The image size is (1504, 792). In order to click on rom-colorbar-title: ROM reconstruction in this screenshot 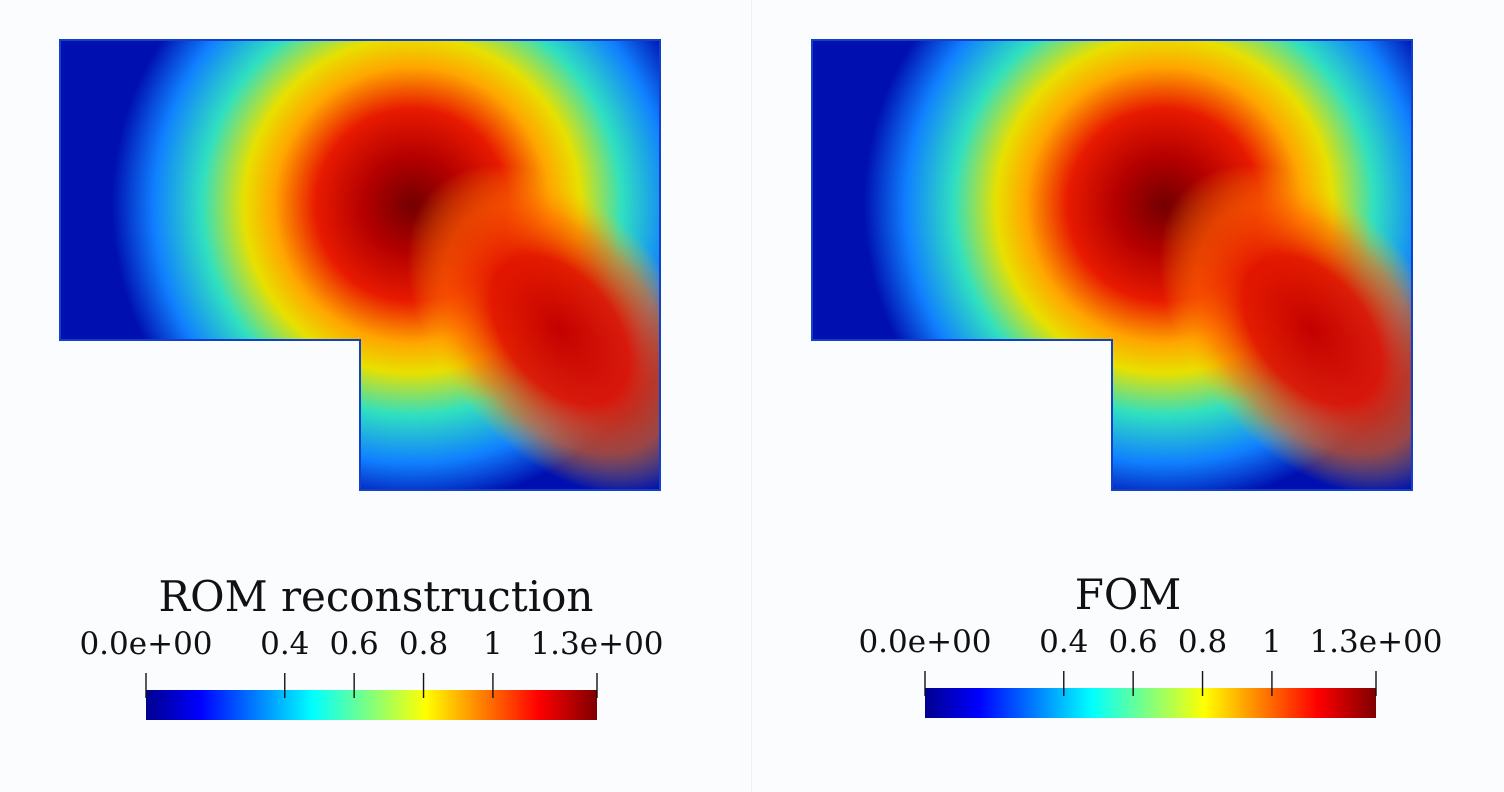, I will do `click(376, 596)`.